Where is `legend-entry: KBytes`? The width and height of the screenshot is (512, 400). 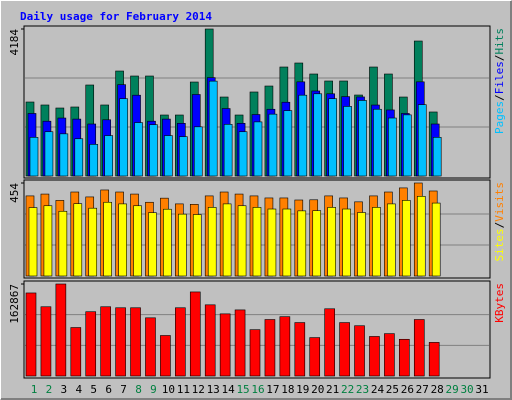
legend-entry: KBytes is located at coordinates (499, 303).